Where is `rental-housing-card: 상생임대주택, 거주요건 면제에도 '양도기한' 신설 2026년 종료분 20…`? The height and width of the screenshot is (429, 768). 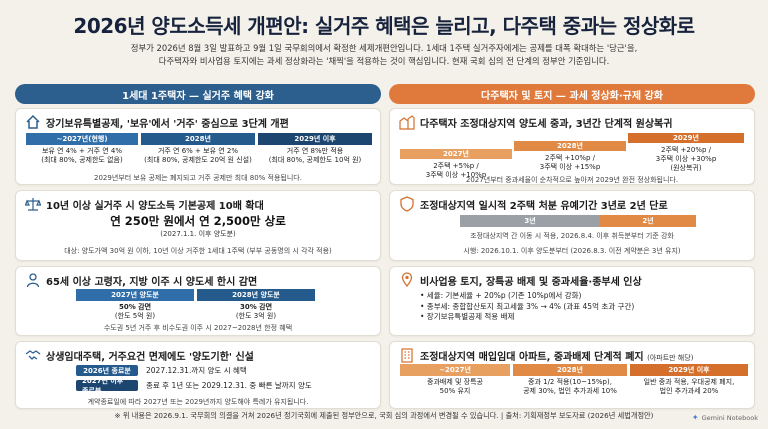 rental-housing-card: 상생임대주택, 거주요건 면제에도 '양도기한' 신설 2026년 종료분 20… is located at coordinates (198, 375).